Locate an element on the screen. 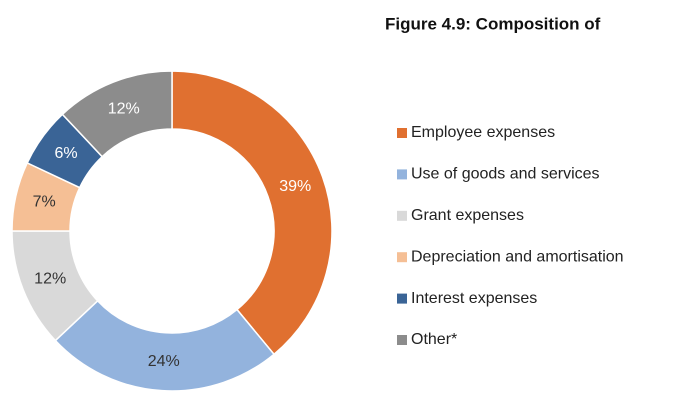  legend-label: Depreciation and amortisation is located at coordinates (517, 256).